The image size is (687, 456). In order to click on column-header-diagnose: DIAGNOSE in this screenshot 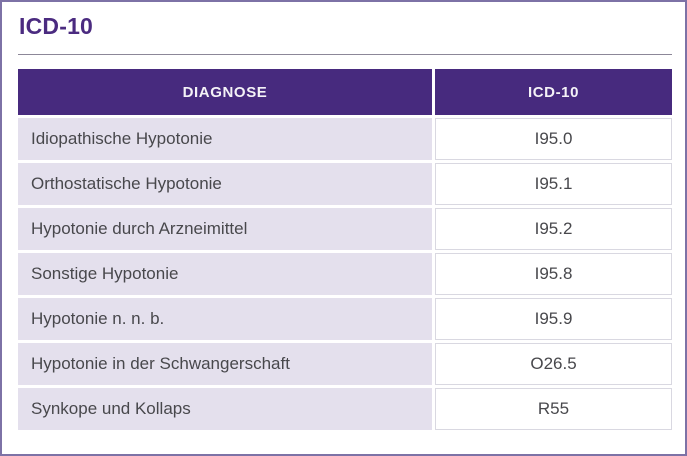, I will do `click(225, 92)`.